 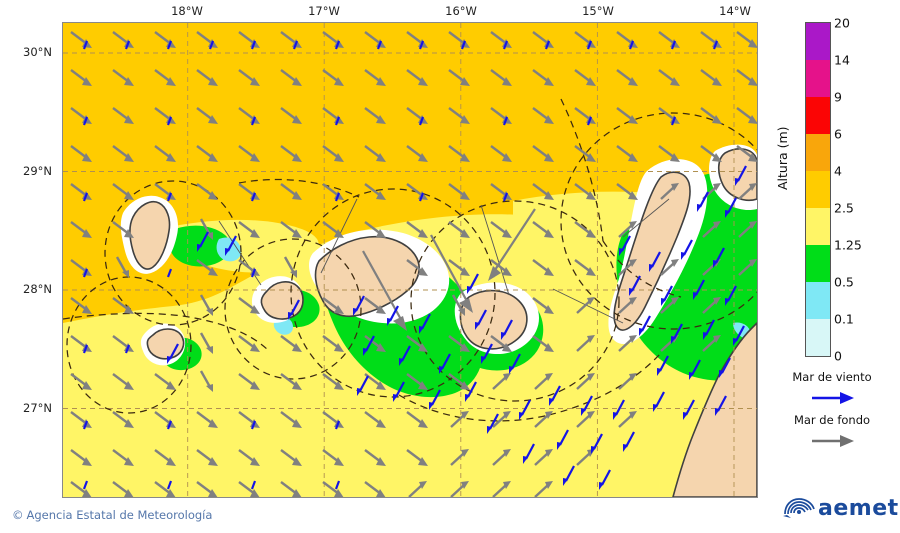 What do you see at coordinates (782, 158) in the screenshot?
I see `colorbar-title: Altura (m)` at bounding box center [782, 158].